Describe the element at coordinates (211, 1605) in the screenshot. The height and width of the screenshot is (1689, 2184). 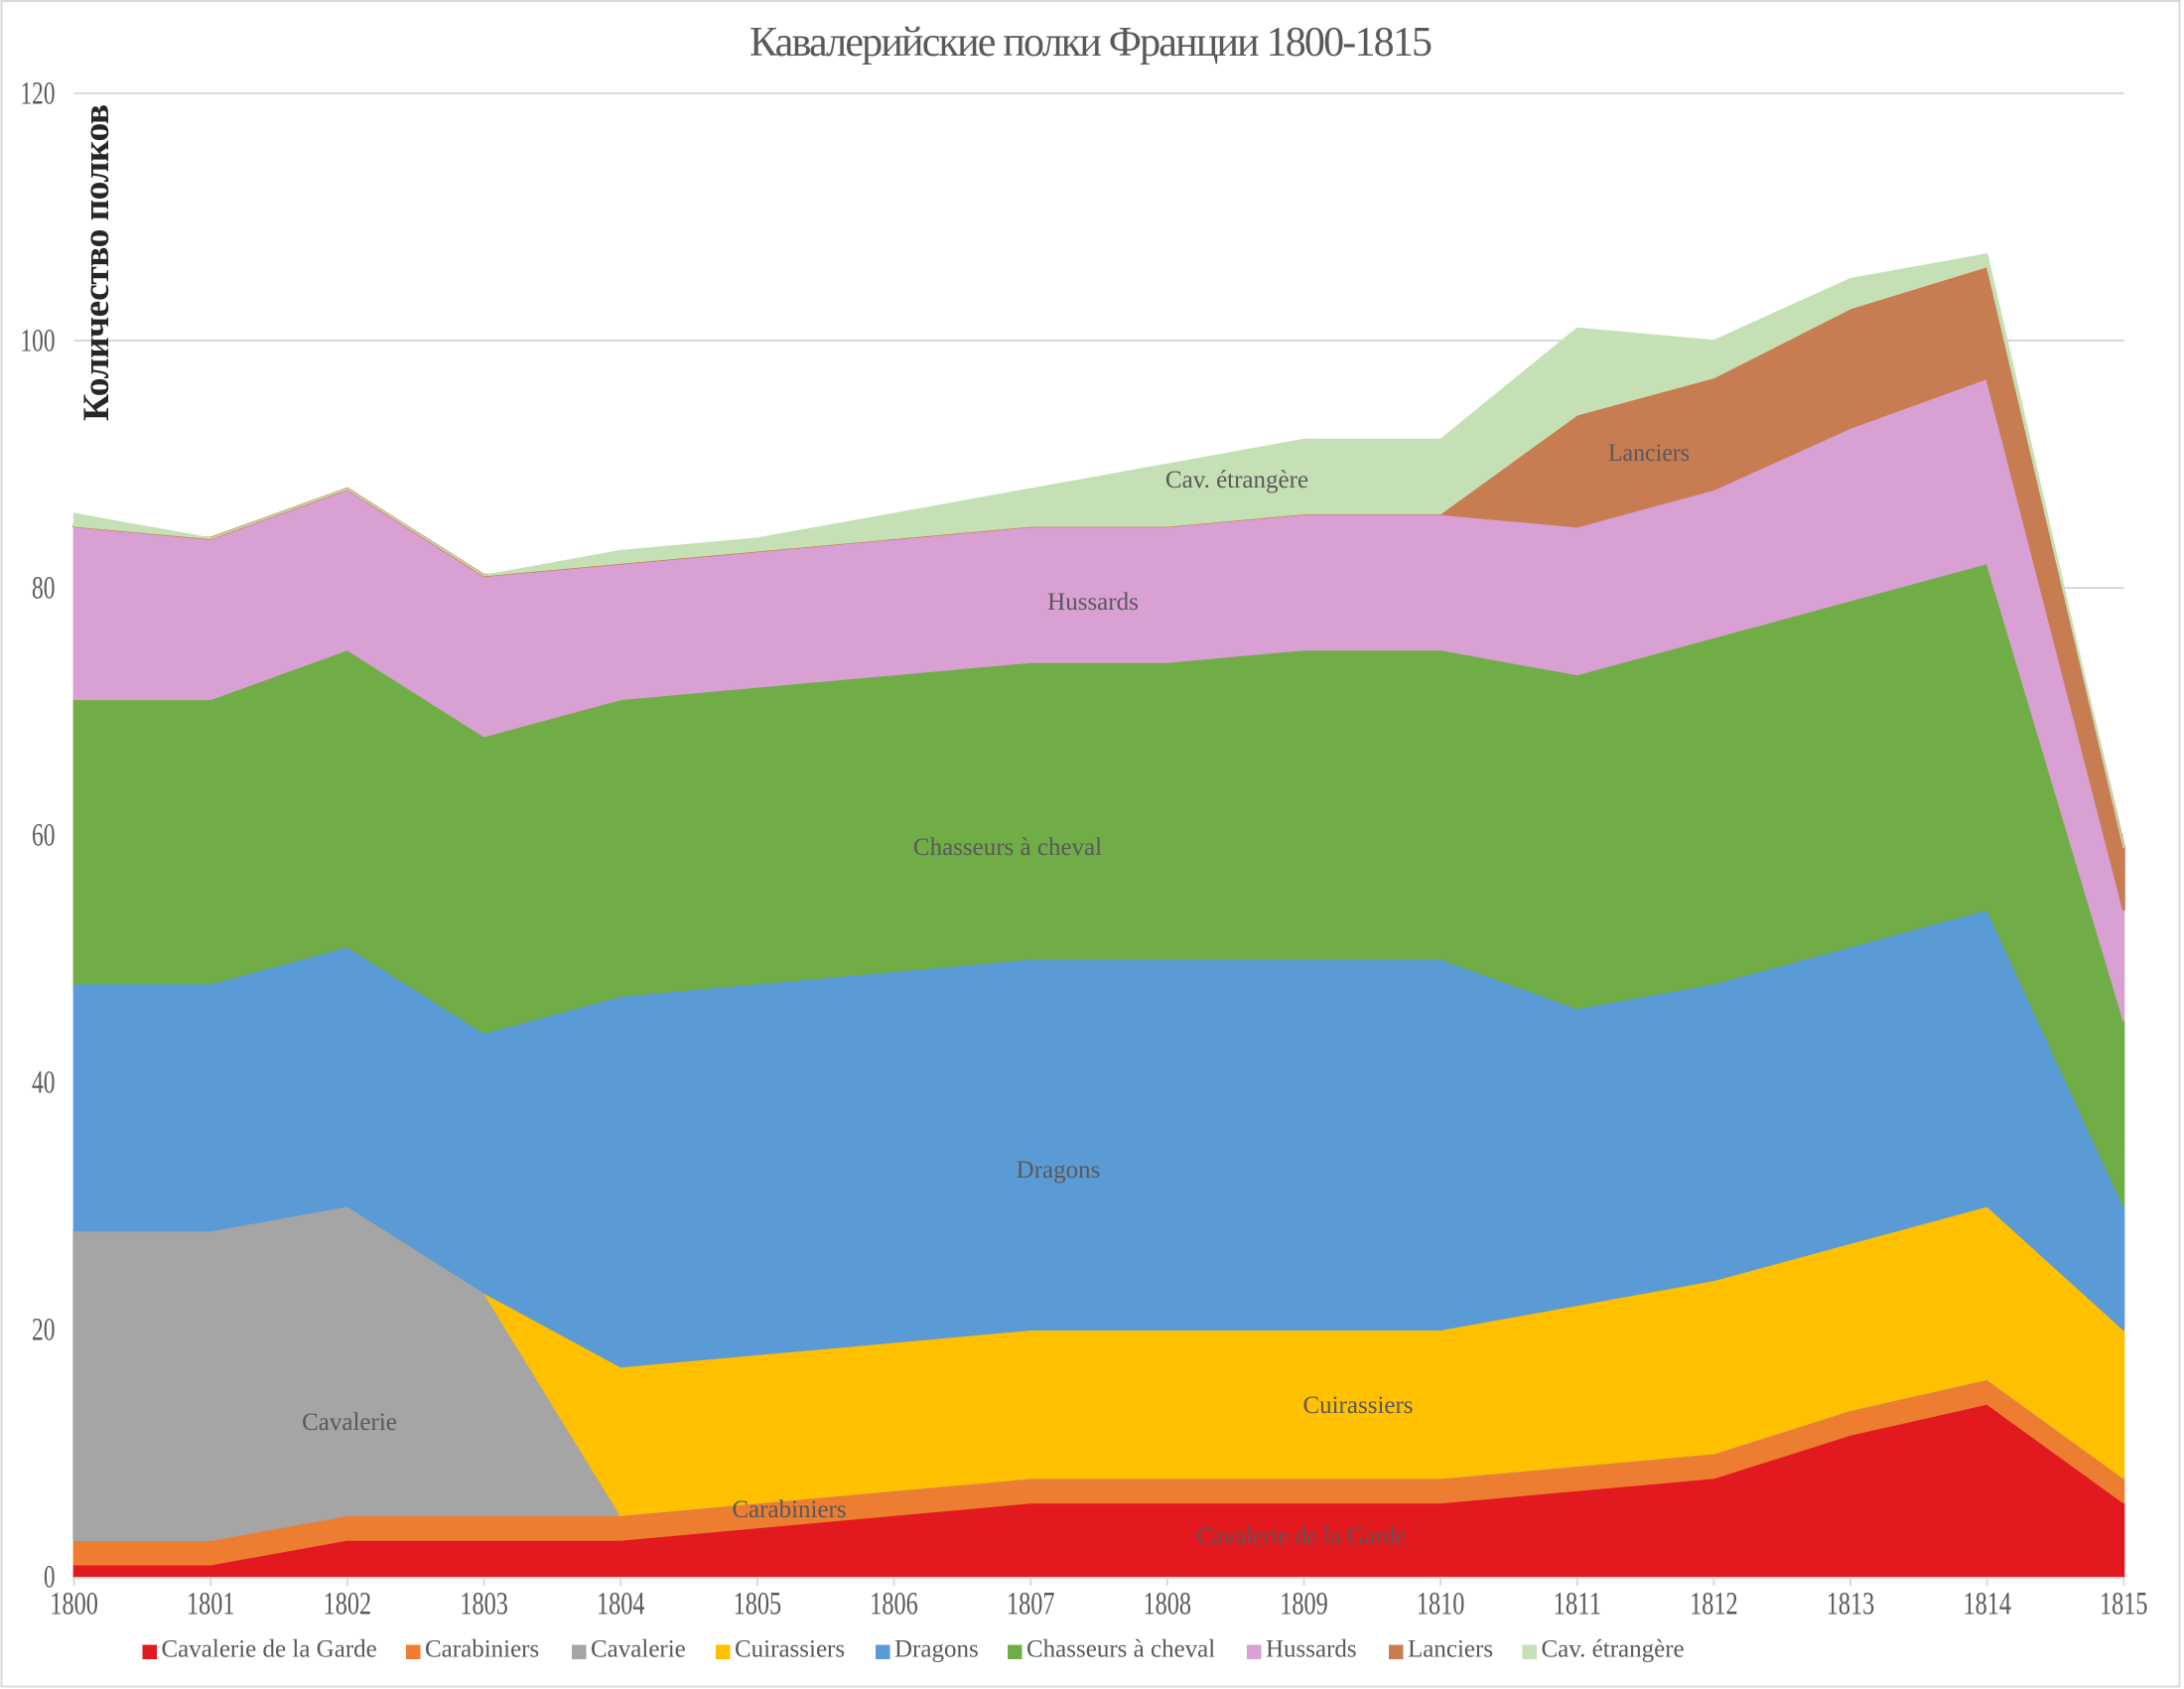
I see `svg-text: 1801` at that location.